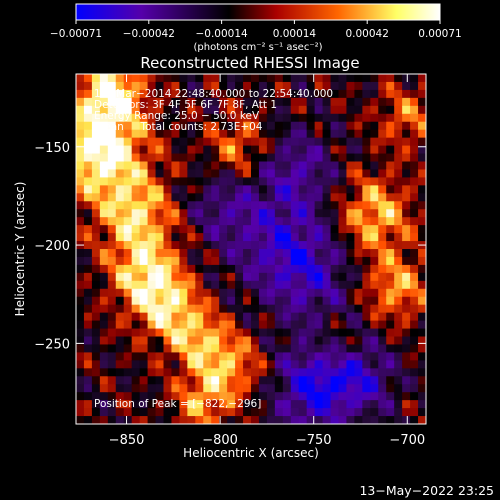  What do you see at coordinates (177, 116) in the screenshot?
I see `annotation-energy-range: Energy Range: 25.0 − 50.0 keV` at bounding box center [177, 116].